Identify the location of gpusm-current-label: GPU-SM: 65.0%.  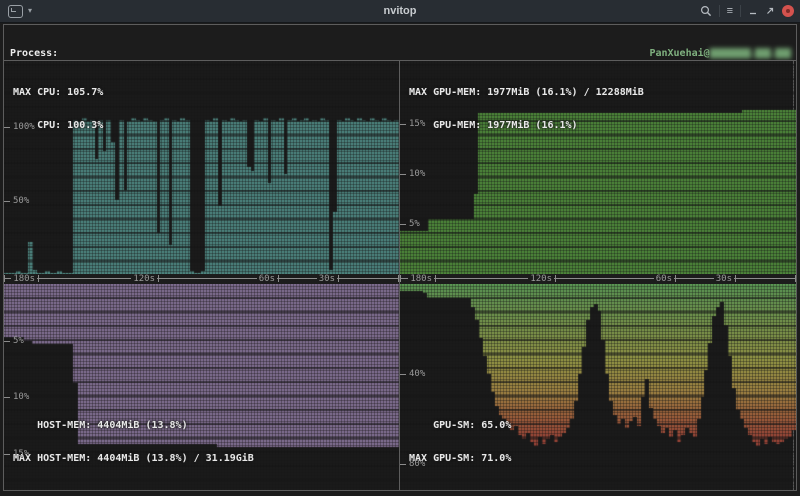
(460, 425).